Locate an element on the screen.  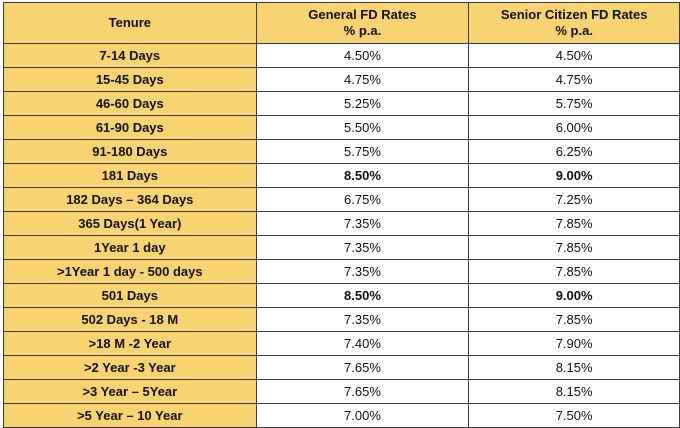
senior-rate-cell: 4.50% is located at coordinates (574, 55).